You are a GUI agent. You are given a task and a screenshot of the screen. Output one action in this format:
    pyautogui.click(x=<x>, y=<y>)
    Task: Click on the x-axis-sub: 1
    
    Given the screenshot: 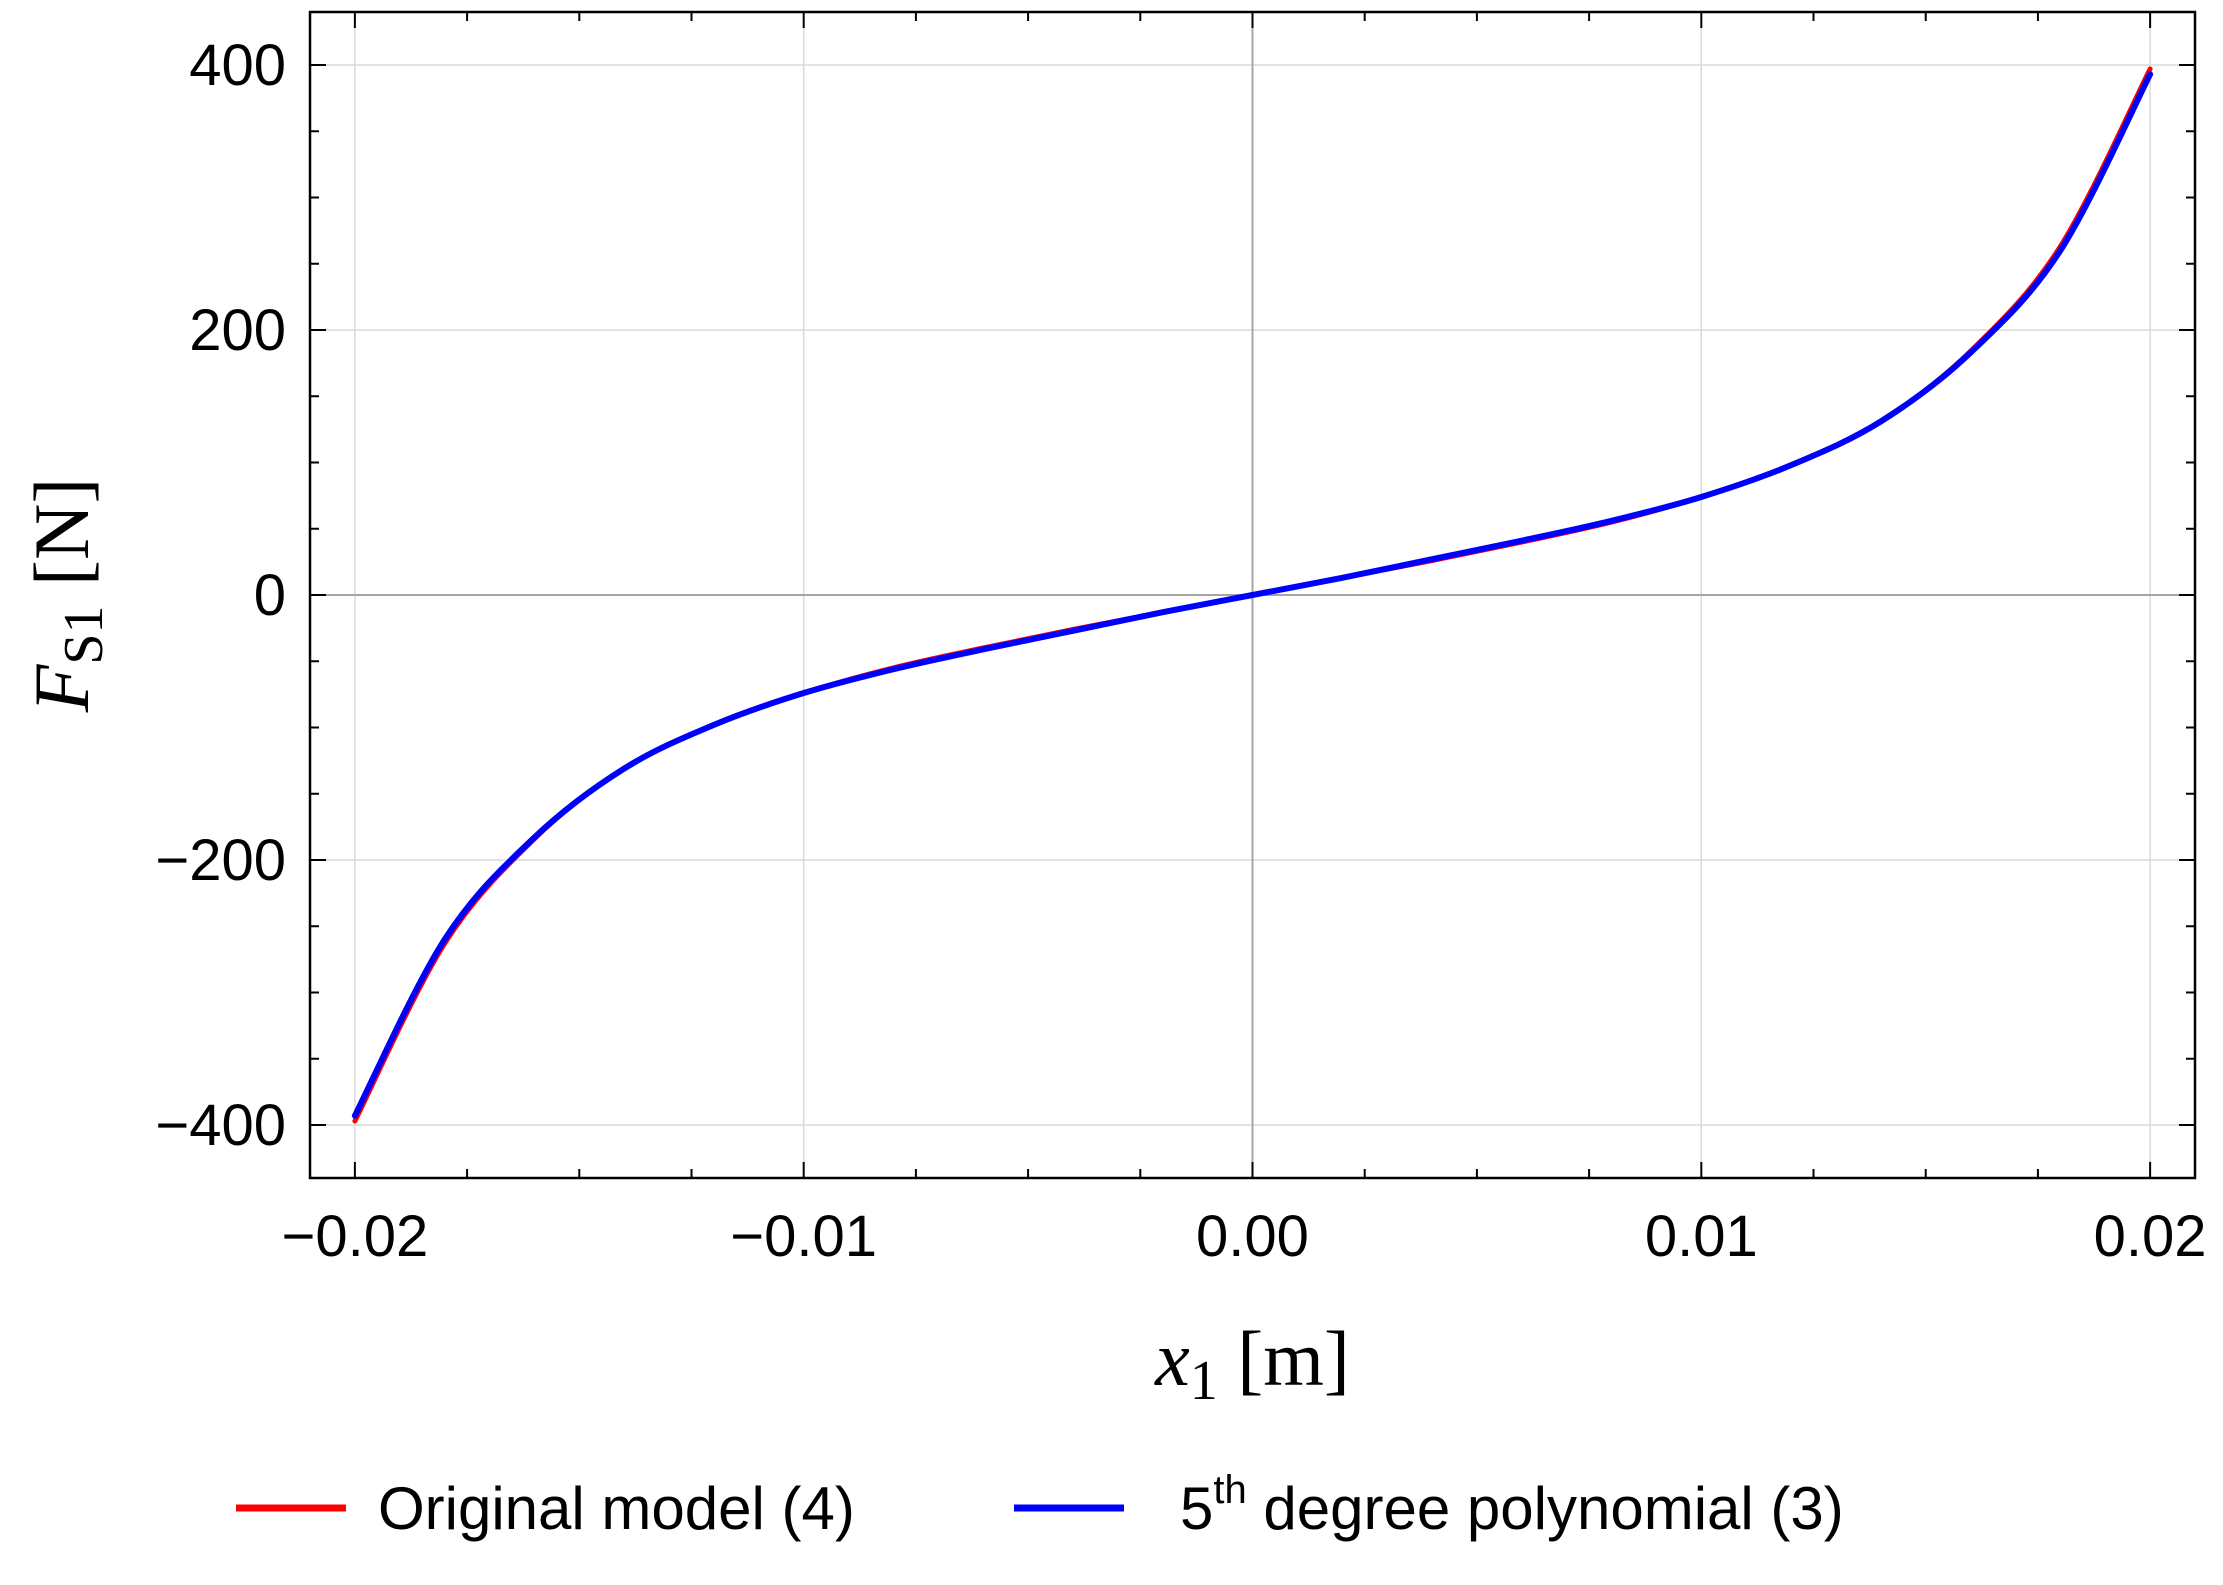 What is the action you would take?
    pyautogui.click(x=1204, y=1381)
    